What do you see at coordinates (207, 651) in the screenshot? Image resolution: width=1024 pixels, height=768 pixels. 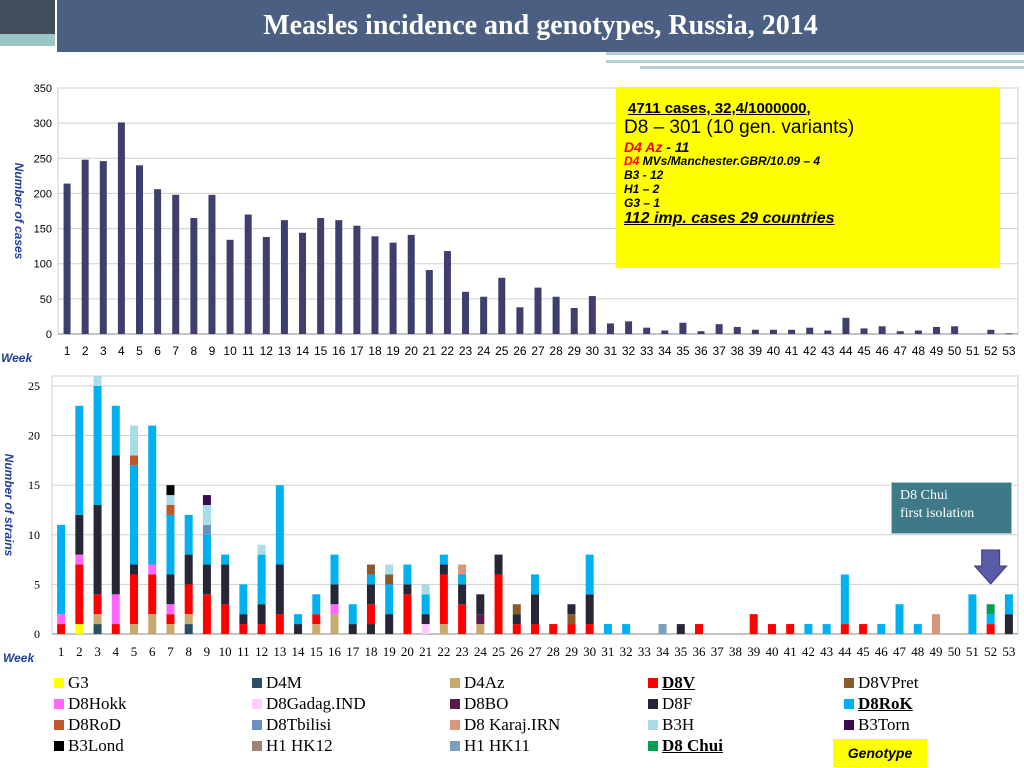 I see `strains-x-tick: 9` at bounding box center [207, 651].